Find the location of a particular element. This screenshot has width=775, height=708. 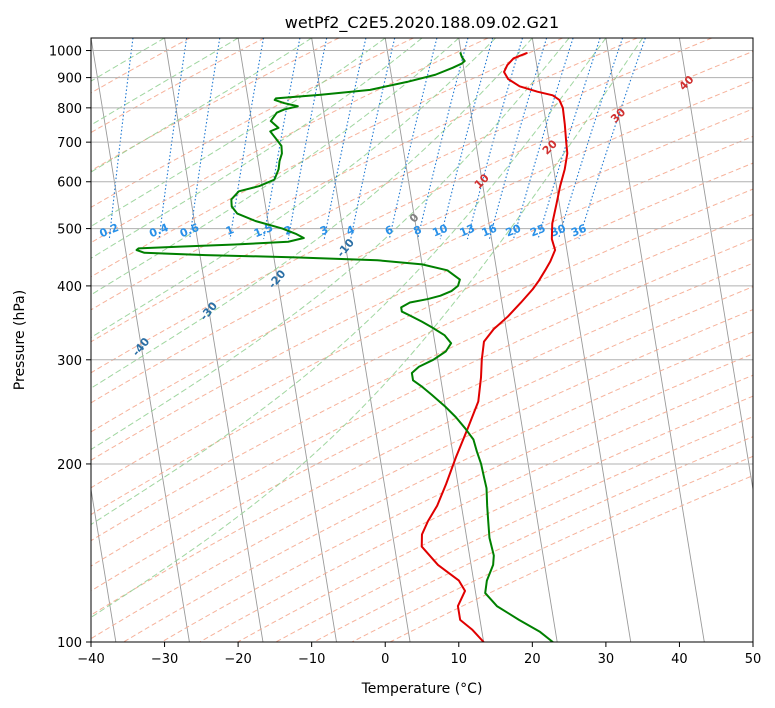

y-tick-label: 500 is located at coordinates (69, 230).